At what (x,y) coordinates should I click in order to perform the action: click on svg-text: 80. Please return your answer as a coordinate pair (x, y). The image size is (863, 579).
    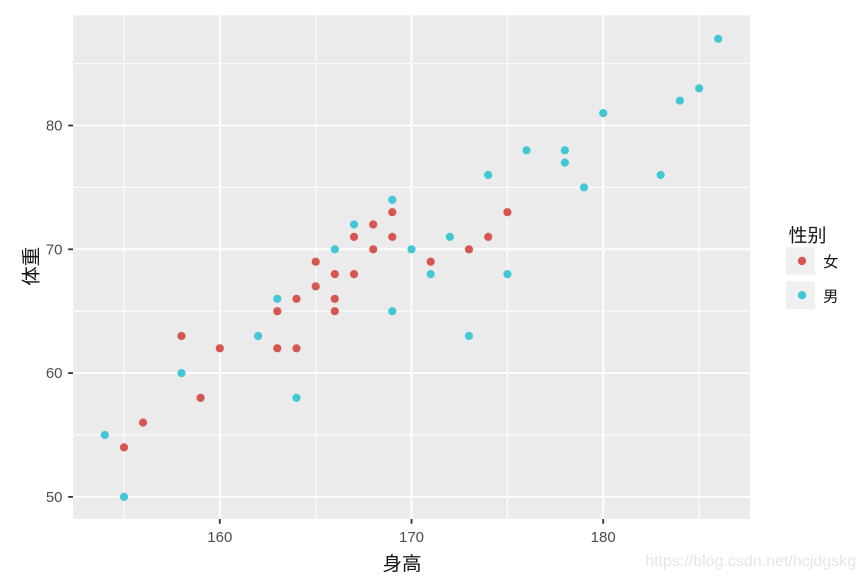
    Looking at the image, I should click on (54, 126).